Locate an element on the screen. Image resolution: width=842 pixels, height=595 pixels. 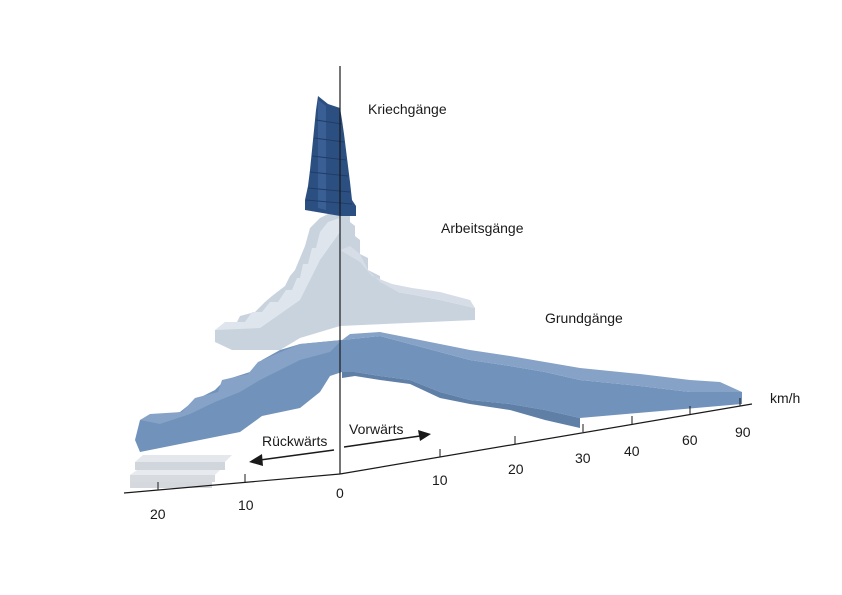
tick-label-90: 90 is located at coordinates (743, 432).